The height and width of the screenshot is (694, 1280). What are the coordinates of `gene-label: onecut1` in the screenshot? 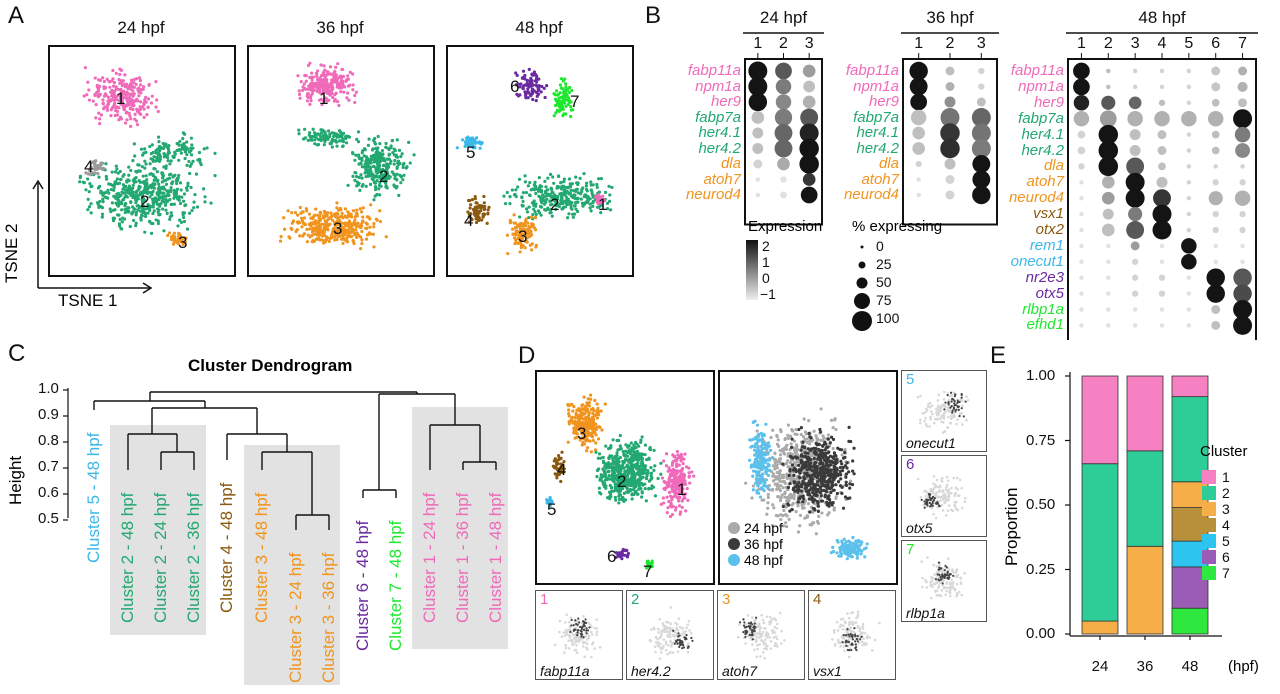 It's located at (1037, 261).